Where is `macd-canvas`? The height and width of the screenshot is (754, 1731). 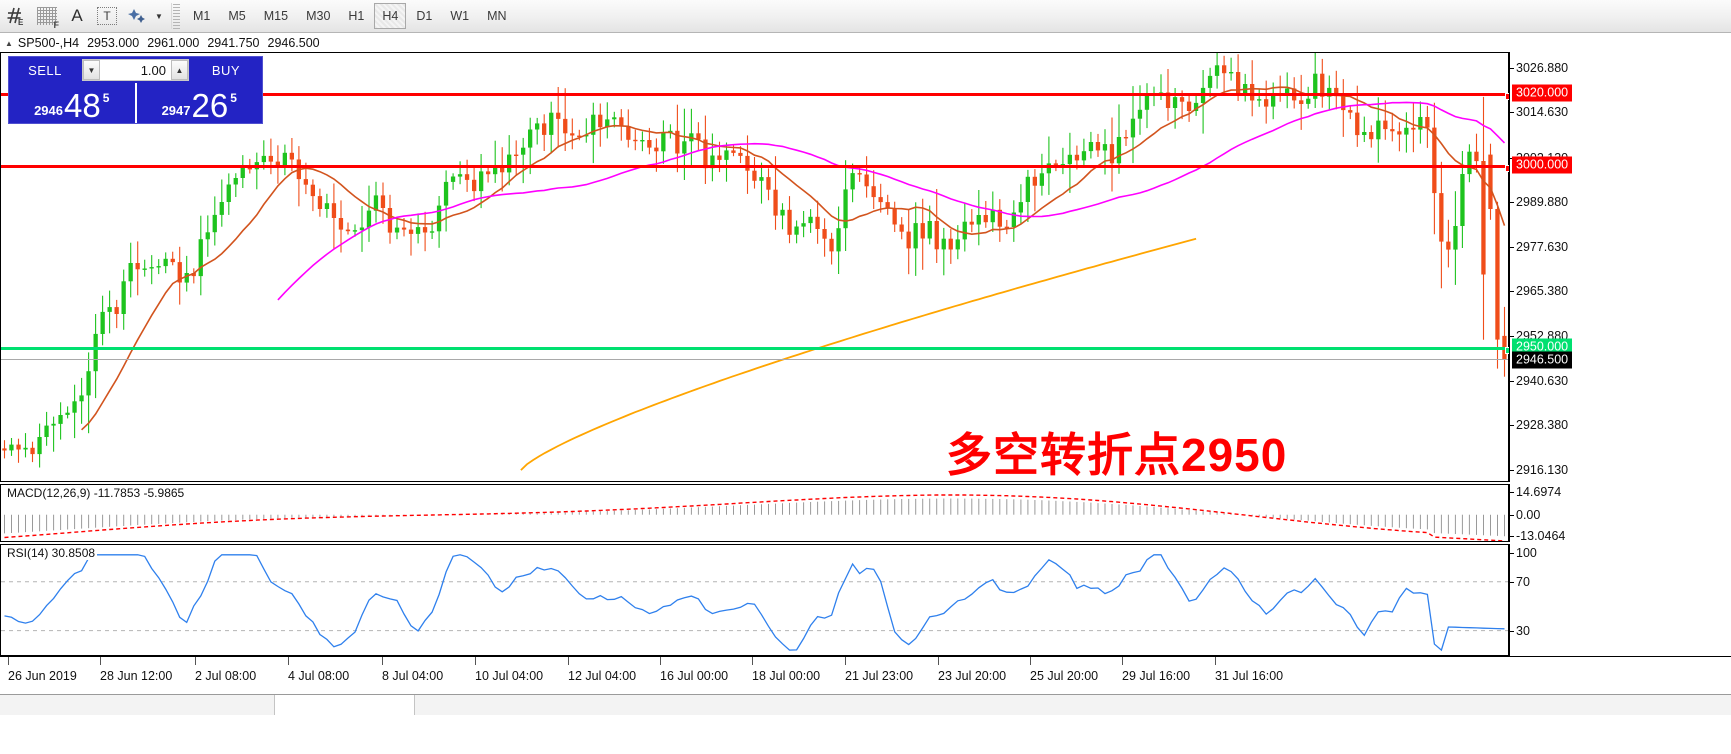
macd-canvas is located at coordinates (754, 517).